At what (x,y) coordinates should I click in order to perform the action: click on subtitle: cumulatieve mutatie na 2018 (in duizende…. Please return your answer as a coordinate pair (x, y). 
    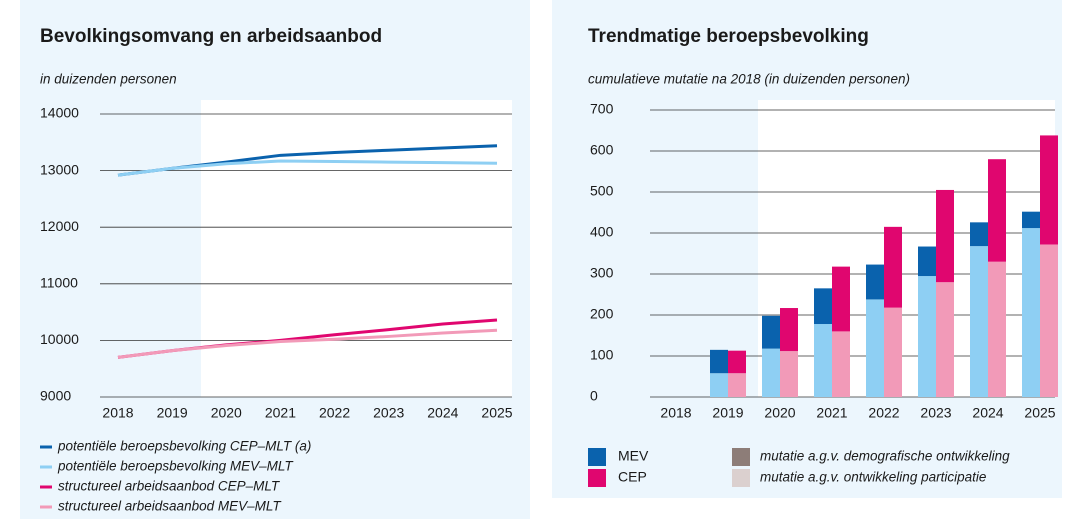
    Looking at the image, I should click on (749, 79).